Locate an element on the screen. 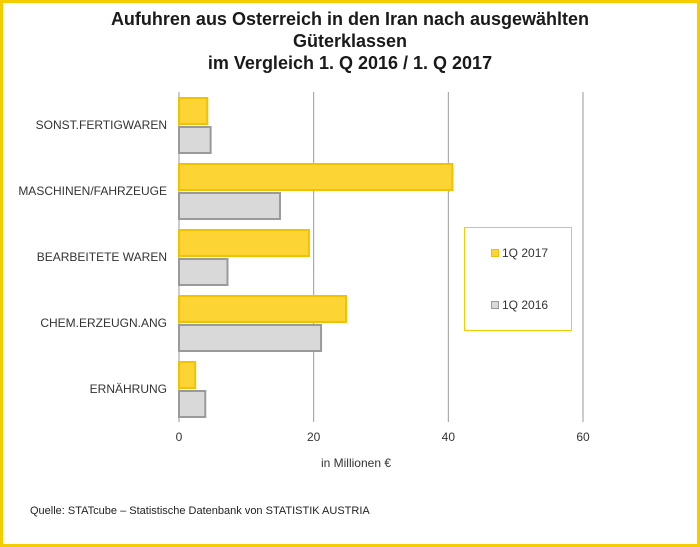  category-label-4: ERNÄHRUNG is located at coordinates (128, 389).